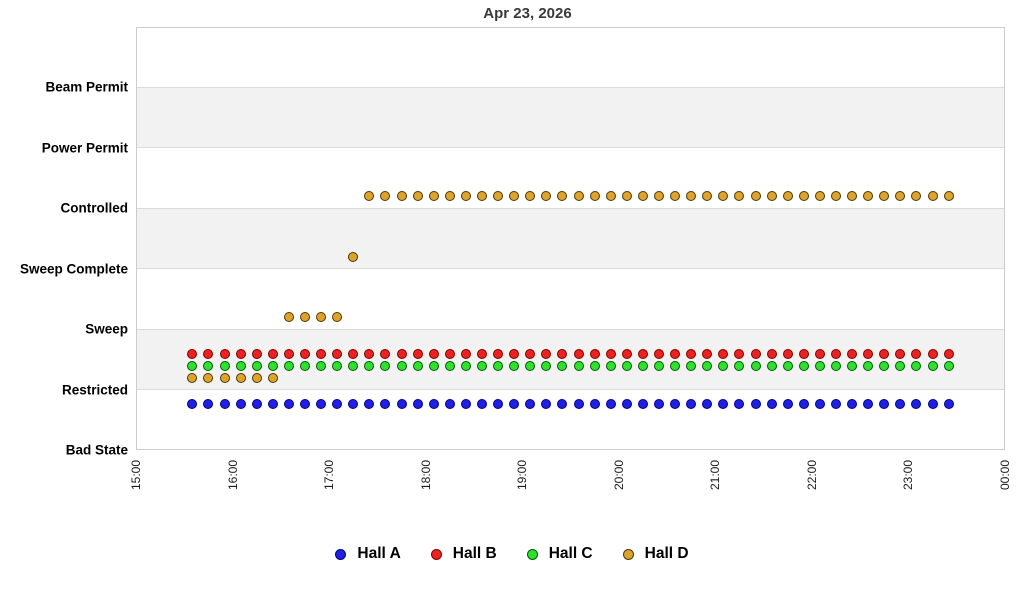  What do you see at coordinates (73, 269) in the screenshot?
I see `y-axis-label-sweep-complete: Sweep Complete` at bounding box center [73, 269].